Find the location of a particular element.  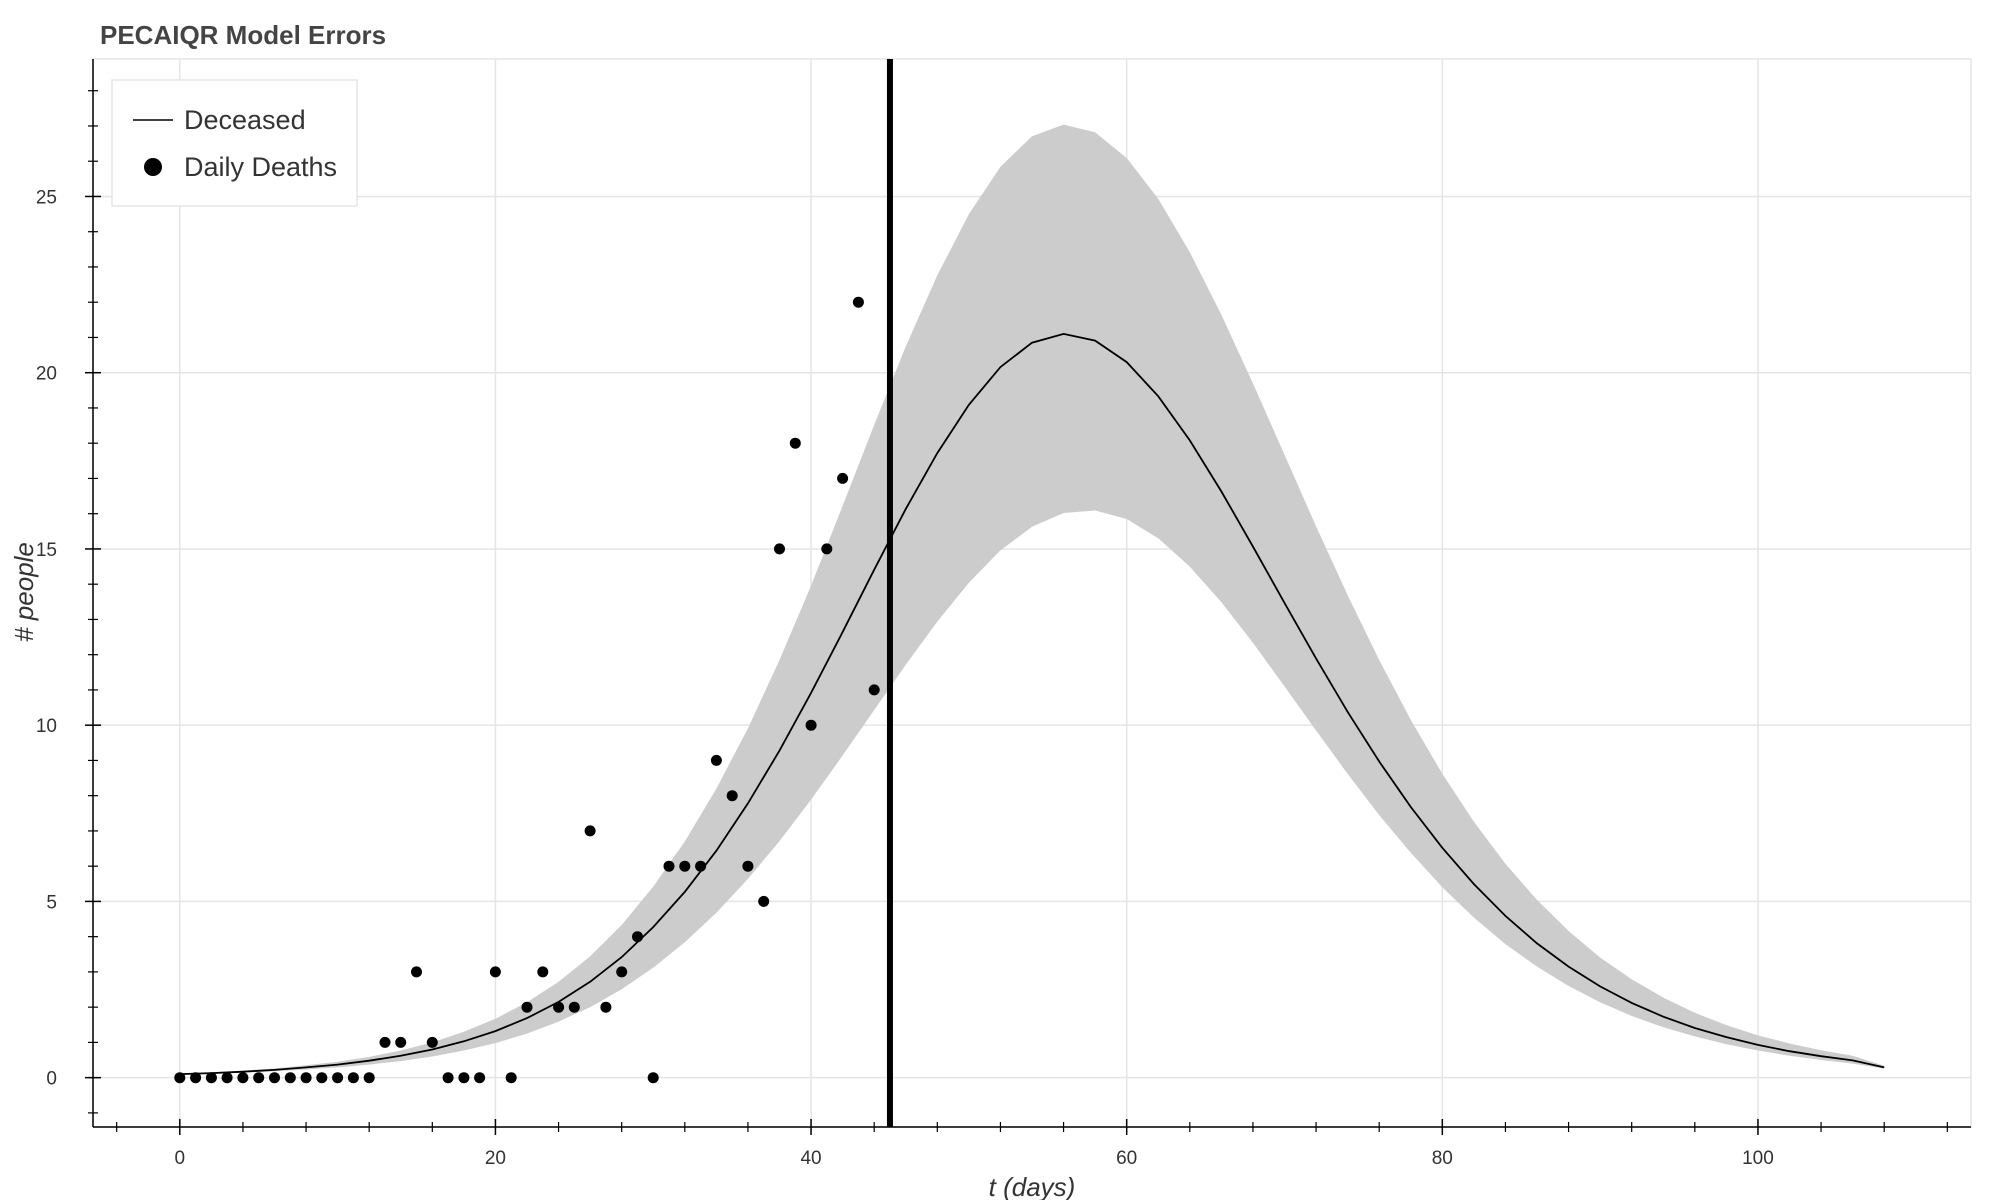

y-tick-label: 20 is located at coordinates (46, 374).